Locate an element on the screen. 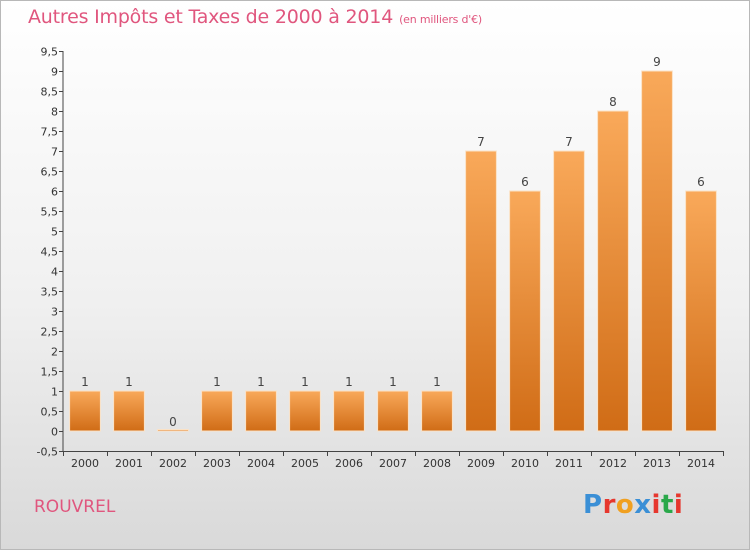 The width and height of the screenshot is (750, 550). y-tick-label: 2,5 is located at coordinates (50, 332).